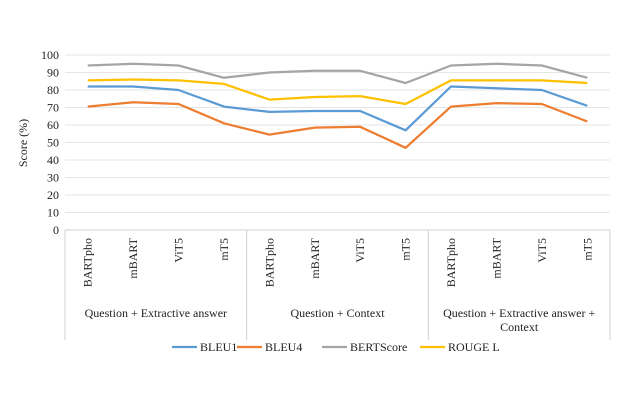  What do you see at coordinates (53, 160) in the screenshot?
I see `y-tick-label: 40` at bounding box center [53, 160].